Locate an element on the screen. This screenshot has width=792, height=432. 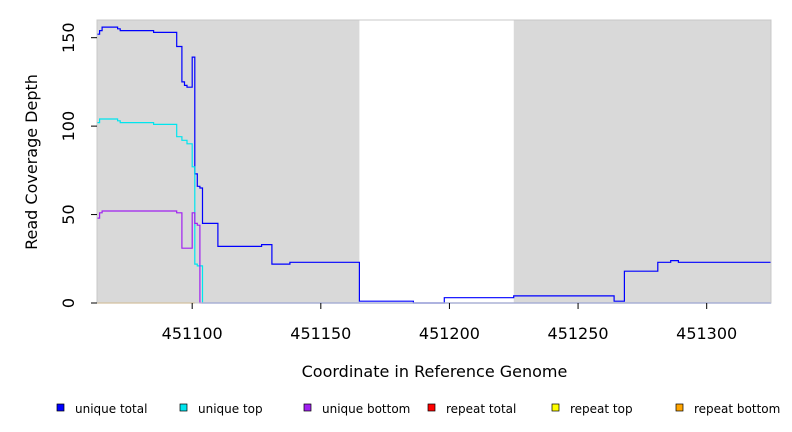
x-tick-label: 451100 is located at coordinates (192, 333).